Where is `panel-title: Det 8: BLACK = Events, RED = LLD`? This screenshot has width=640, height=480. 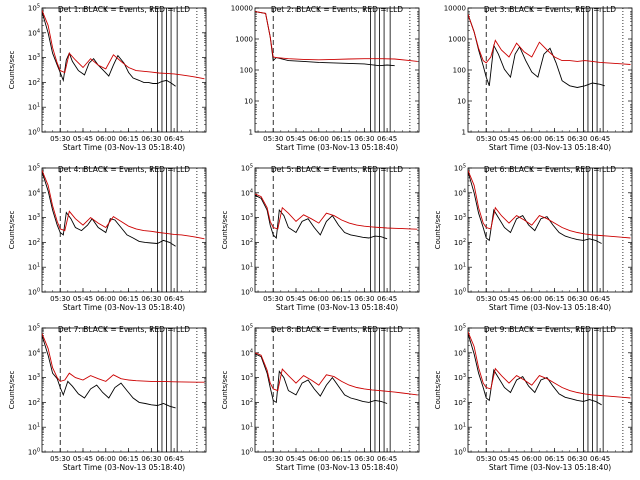
panel-title: Det 8: BLACK = Events, RED = LLD is located at coordinates (337, 329).